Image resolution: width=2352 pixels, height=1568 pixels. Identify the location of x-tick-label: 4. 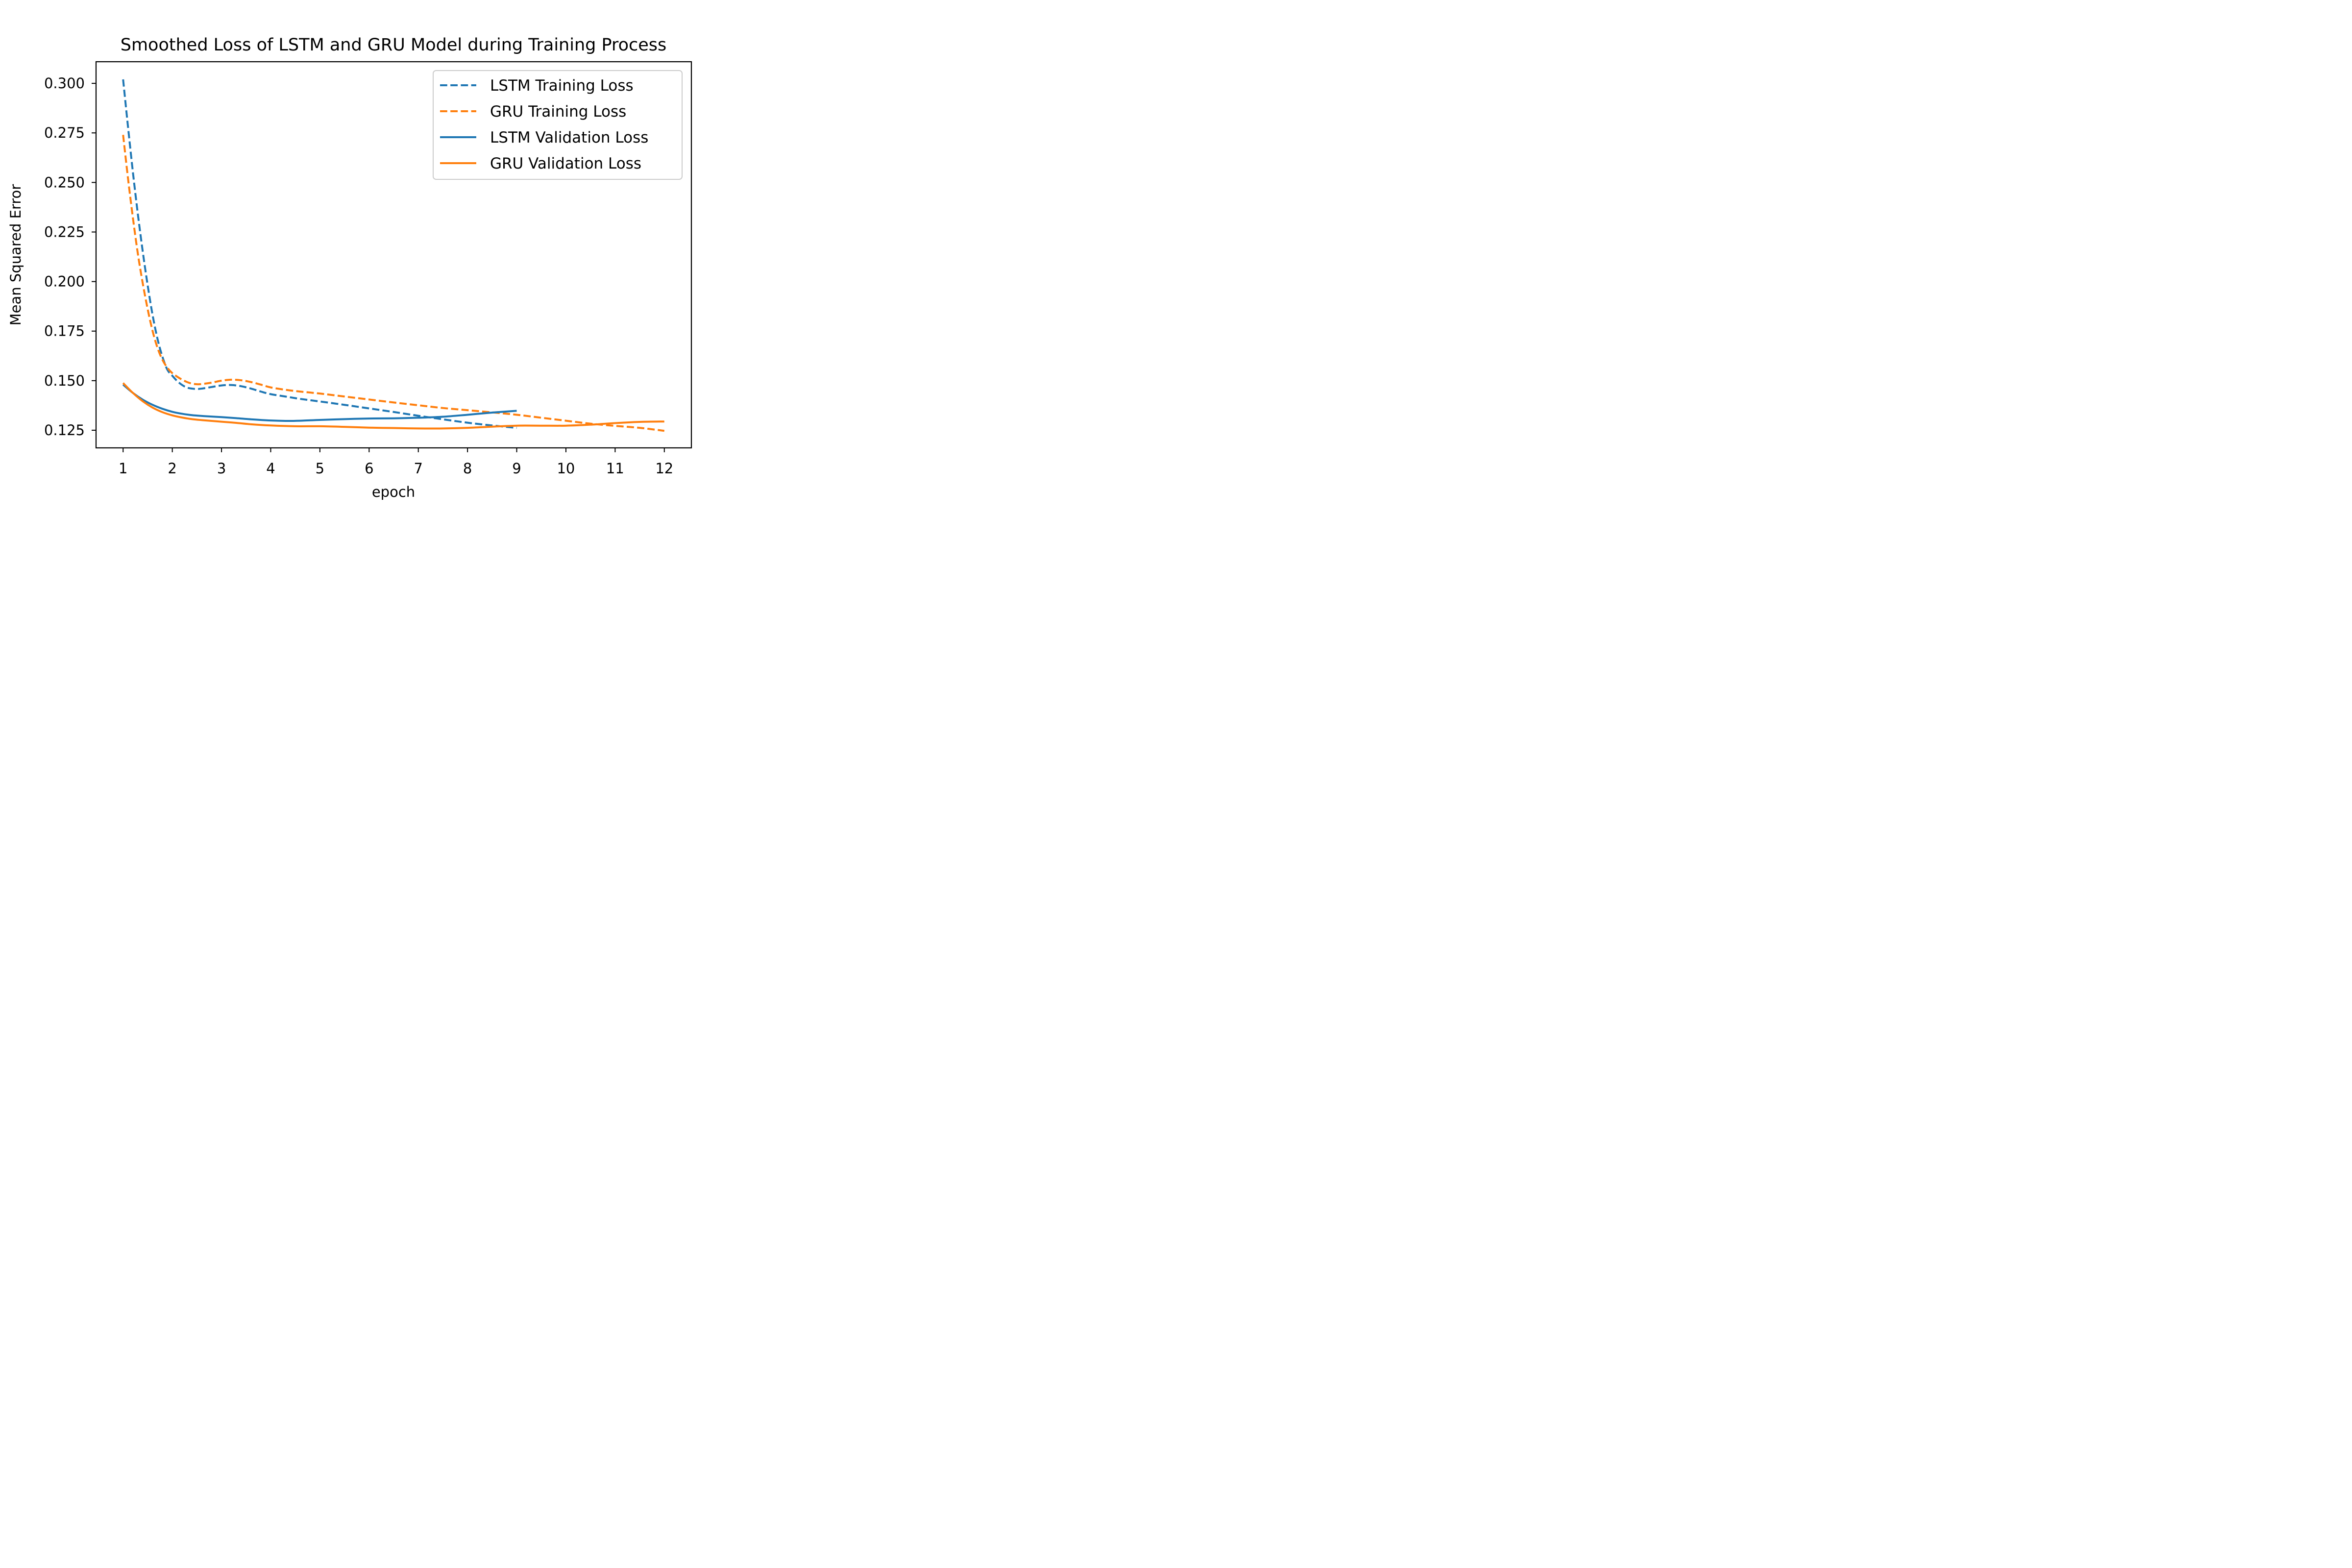
(270, 468).